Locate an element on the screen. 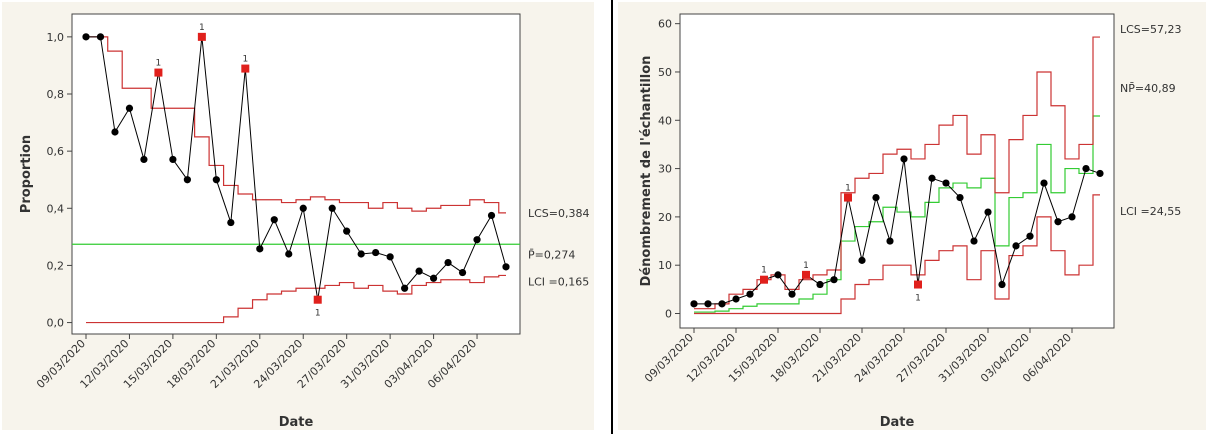  ucl-label: LCS=0,384 is located at coordinates (559, 213).